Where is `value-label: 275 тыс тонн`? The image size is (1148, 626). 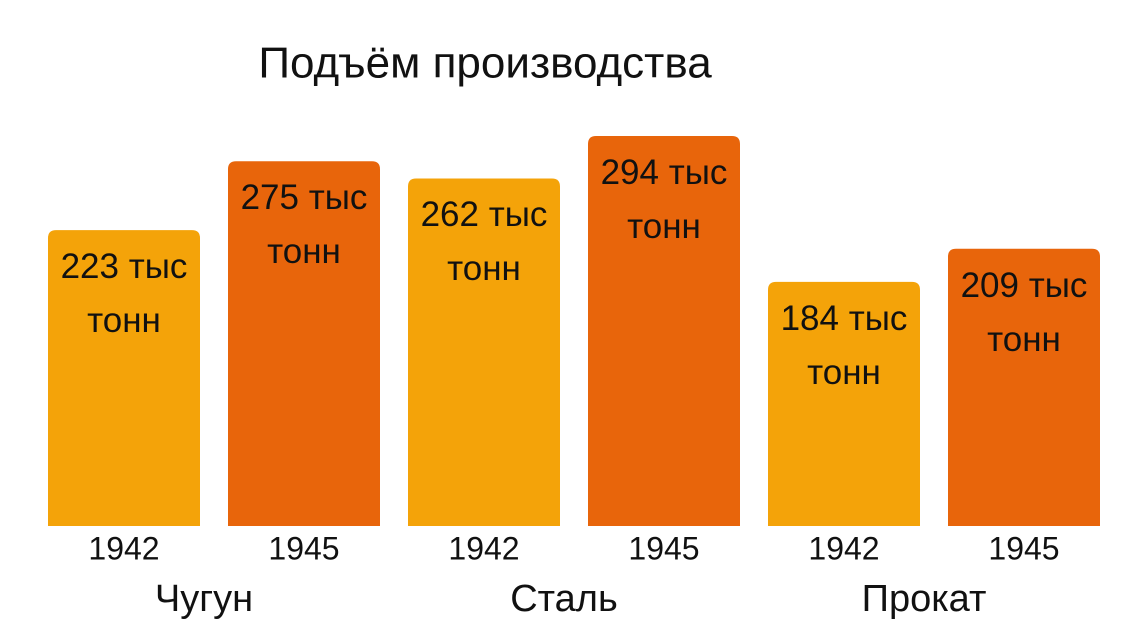 value-label: 275 тыс тонн is located at coordinates (304, 225).